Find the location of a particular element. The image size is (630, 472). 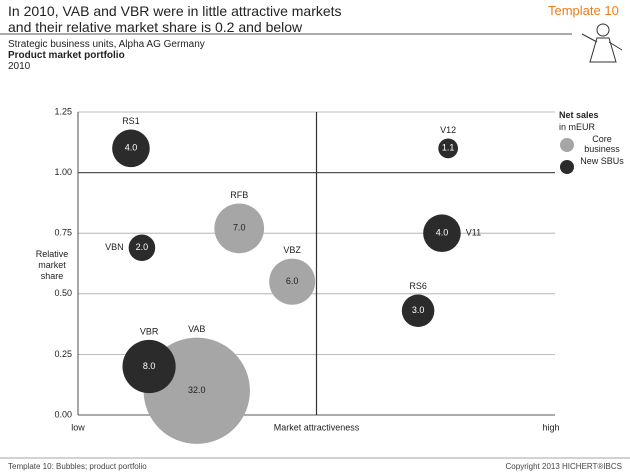

bubble-name-label: VBR is located at coordinates (149, 331).